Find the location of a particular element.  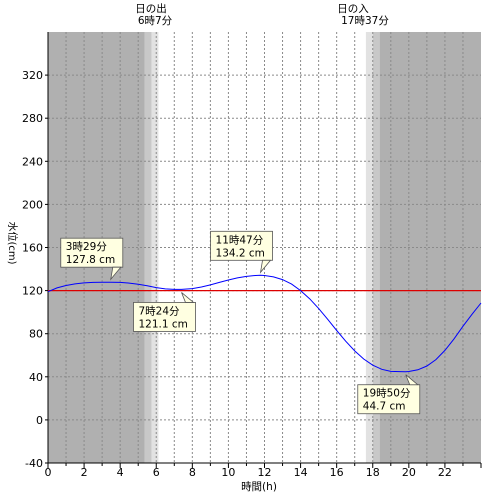

x-tick-label: 16 is located at coordinates (337, 472).